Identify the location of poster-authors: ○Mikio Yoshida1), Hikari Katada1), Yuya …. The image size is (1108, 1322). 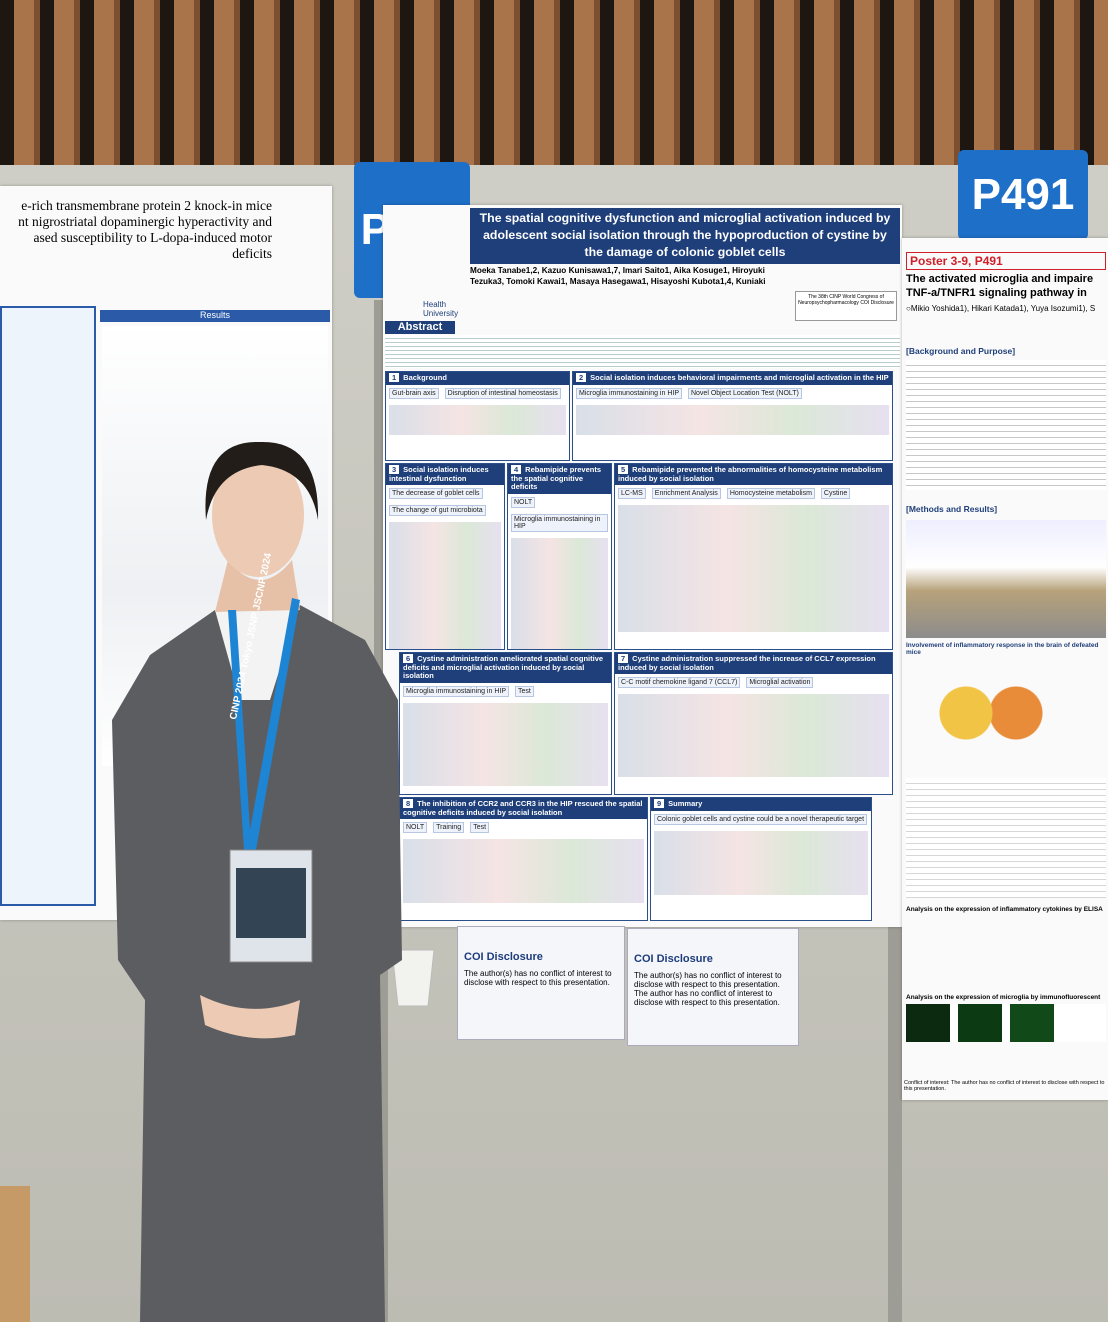
(1001, 308).